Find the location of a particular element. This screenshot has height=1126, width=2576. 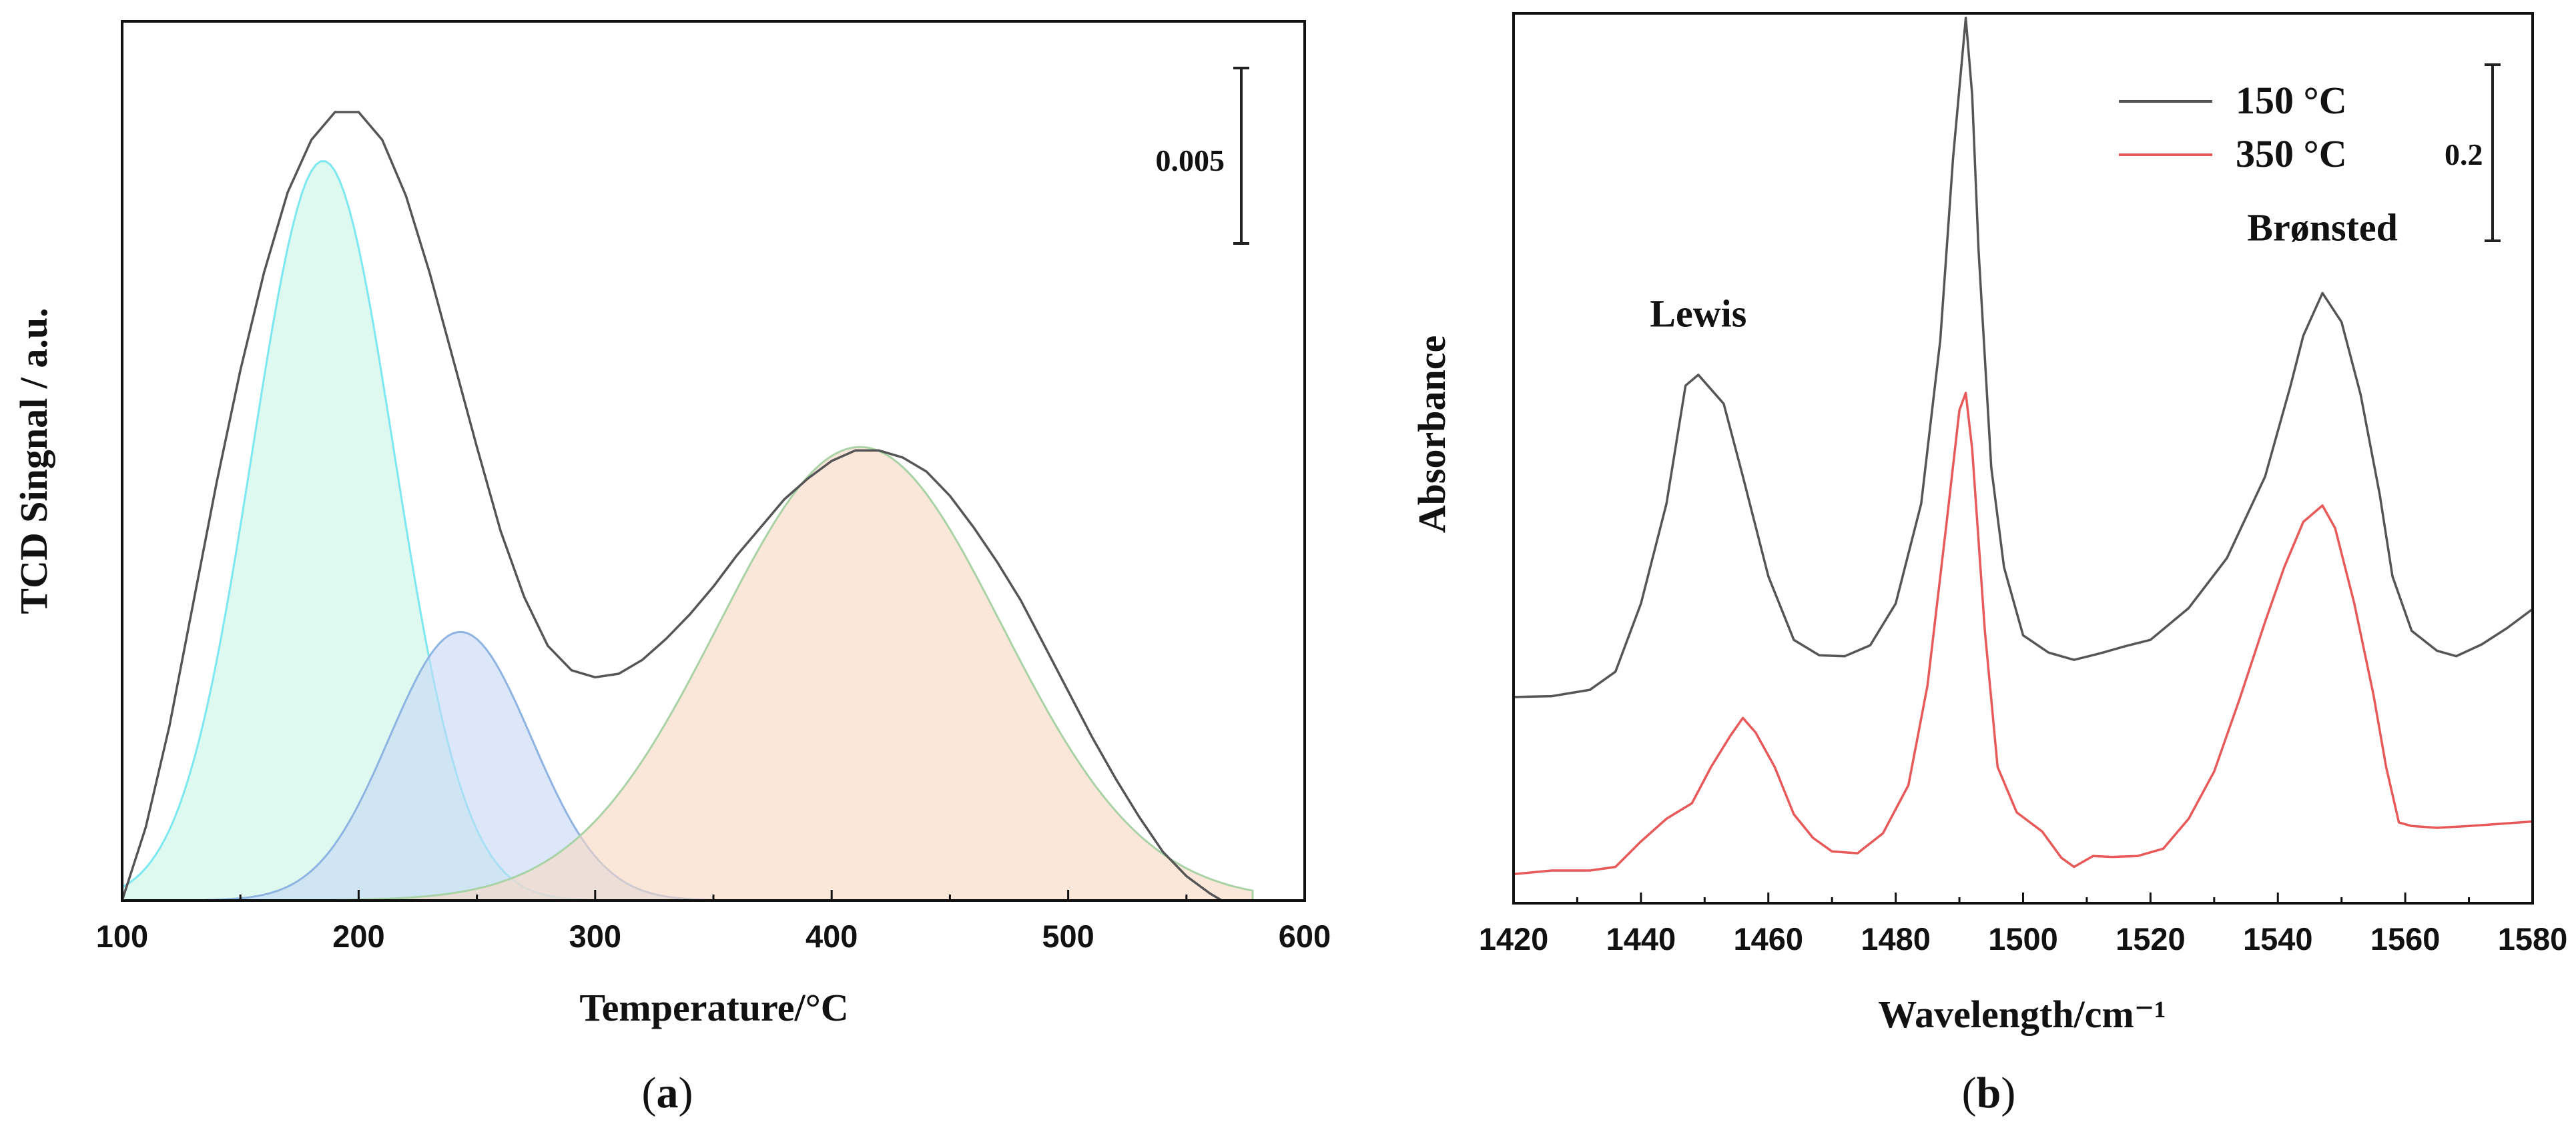

peak-annotations-b: Lewis Brønsted is located at coordinates (2024, 270).